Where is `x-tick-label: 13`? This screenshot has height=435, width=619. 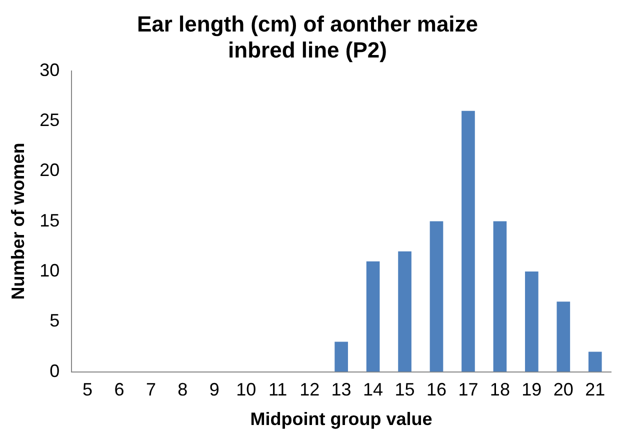
x-tick-label: 13 is located at coordinates (341, 390).